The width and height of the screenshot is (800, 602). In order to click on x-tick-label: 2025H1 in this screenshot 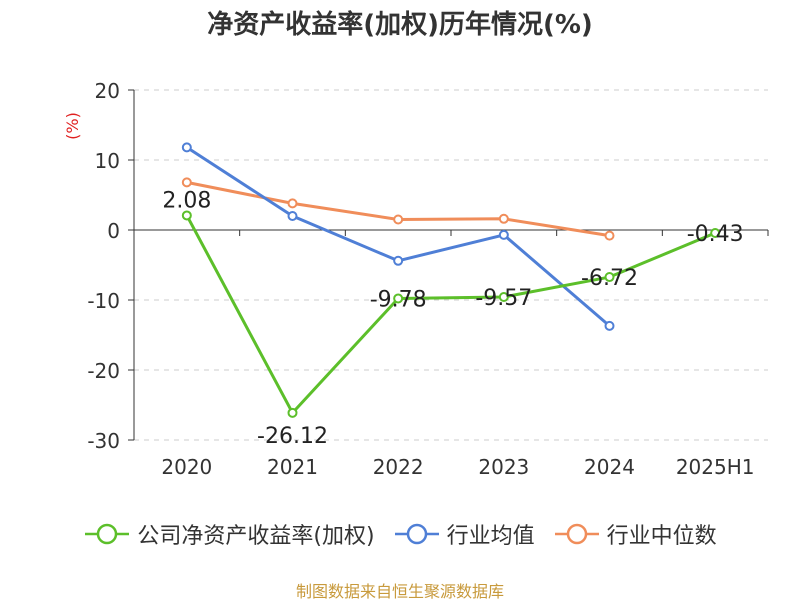, I will do `click(715, 467)`.